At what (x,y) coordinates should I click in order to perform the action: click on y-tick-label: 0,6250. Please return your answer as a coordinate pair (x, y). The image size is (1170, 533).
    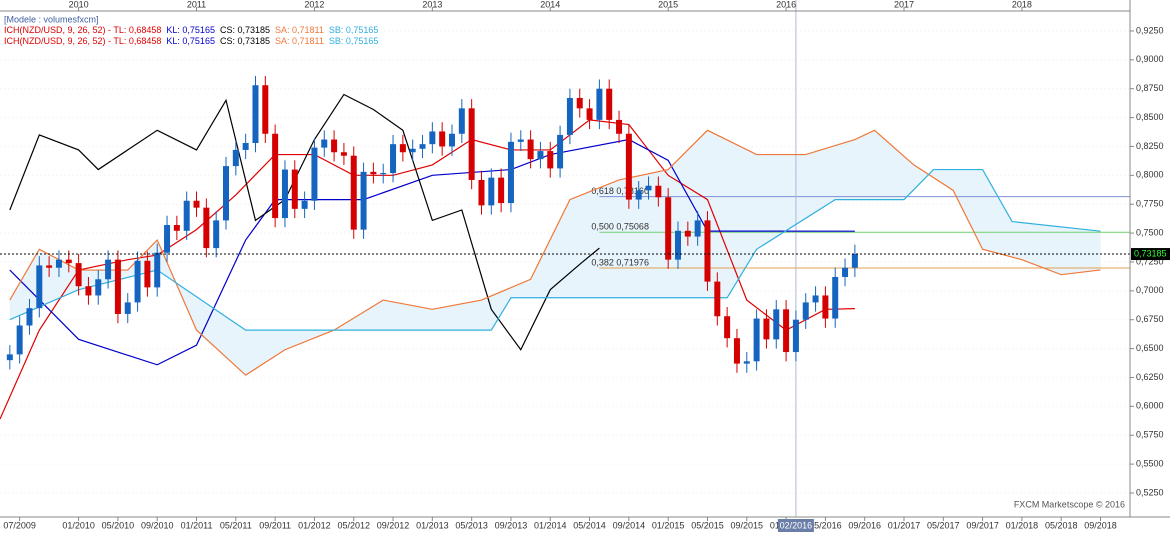
    Looking at the image, I should click on (1150, 377).